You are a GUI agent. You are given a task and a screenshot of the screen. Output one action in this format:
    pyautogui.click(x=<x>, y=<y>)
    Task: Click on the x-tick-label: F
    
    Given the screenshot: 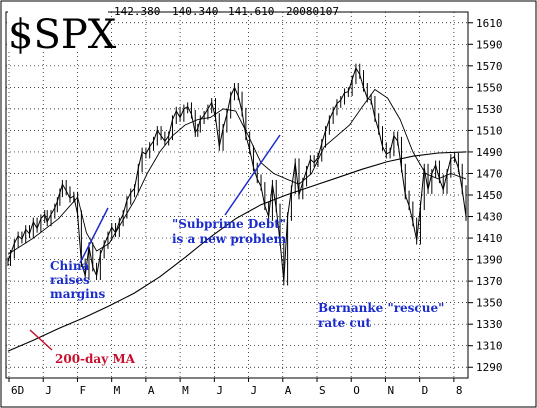 What is the action you would take?
    pyautogui.click(x=82, y=390)
    